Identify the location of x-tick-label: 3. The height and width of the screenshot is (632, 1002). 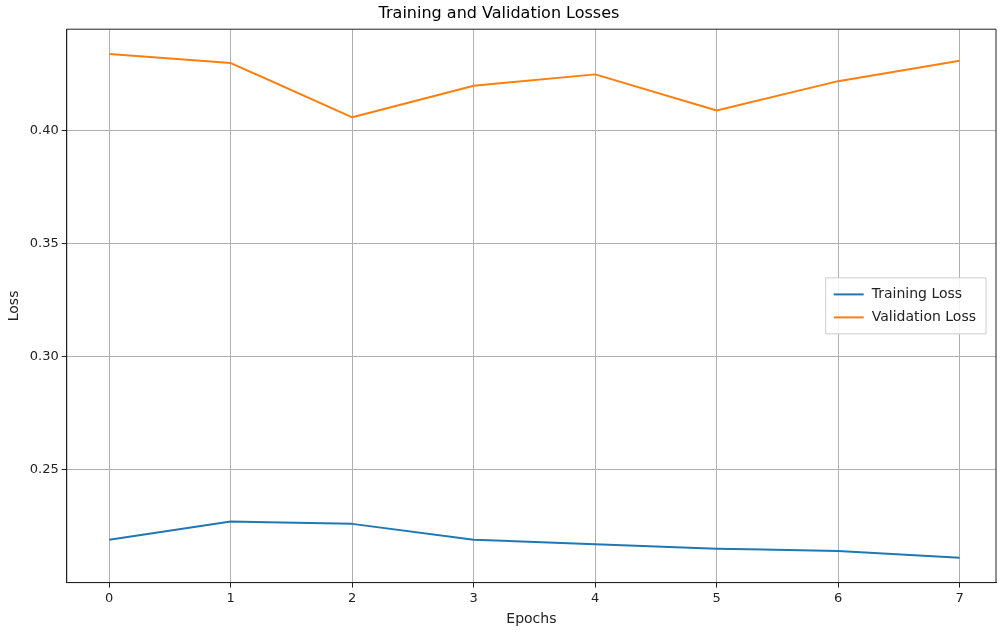
(473, 597).